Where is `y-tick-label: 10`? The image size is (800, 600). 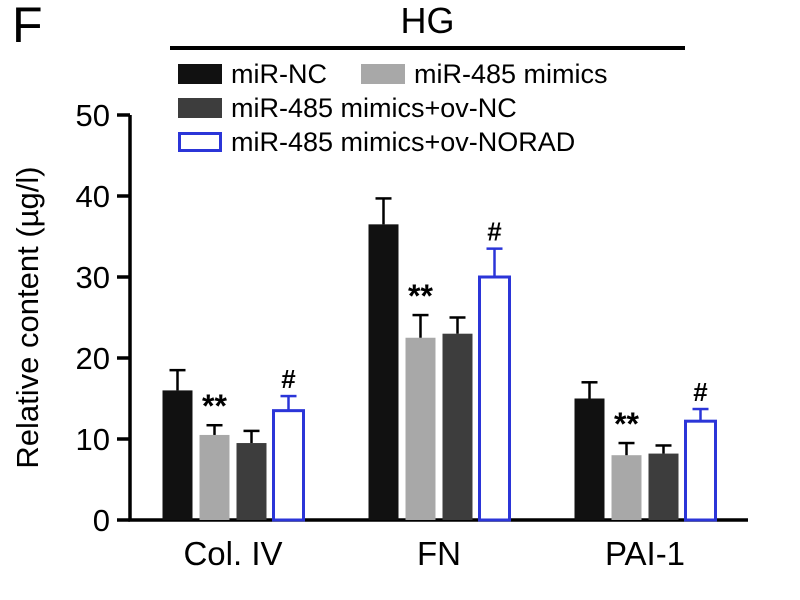
y-tick-label: 10 is located at coordinates (93, 439).